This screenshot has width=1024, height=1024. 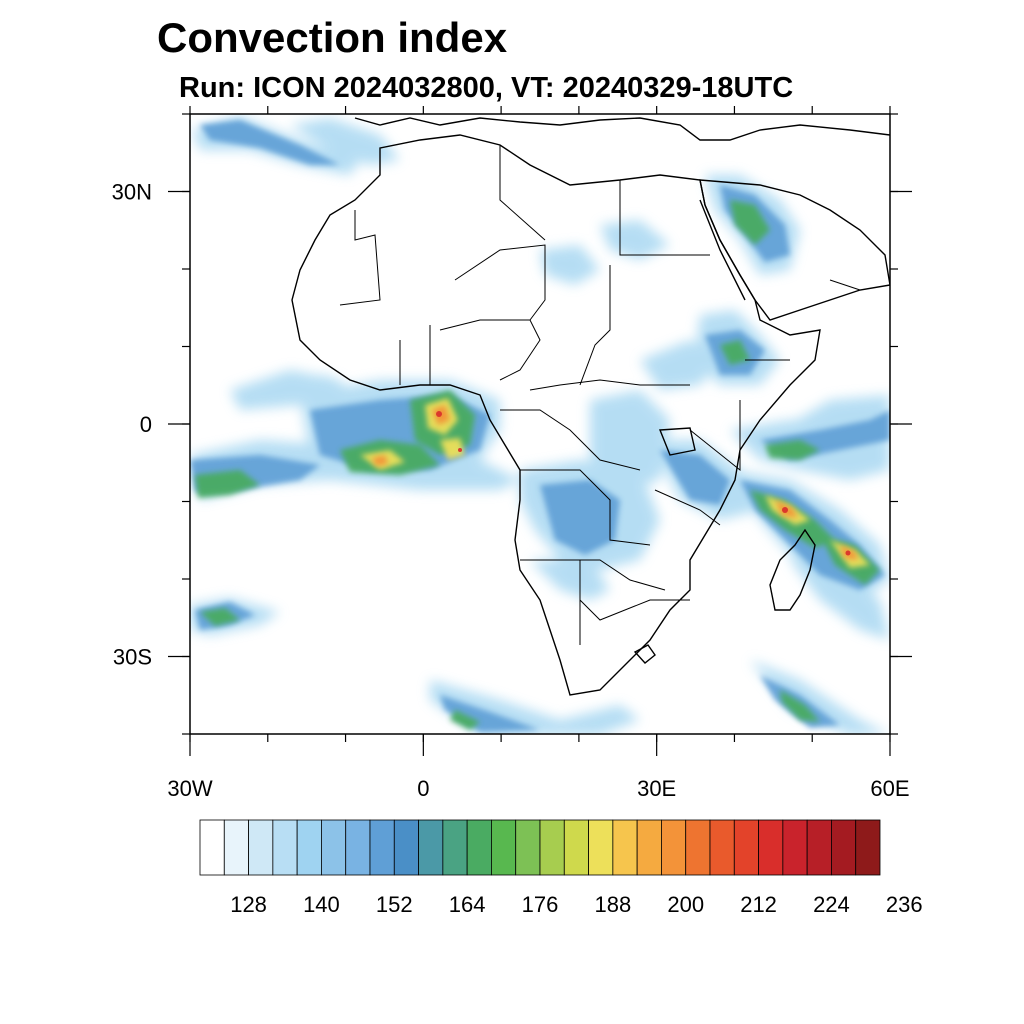 I want to click on colorbar-tick-label: 140, so click(x=321, y=904).